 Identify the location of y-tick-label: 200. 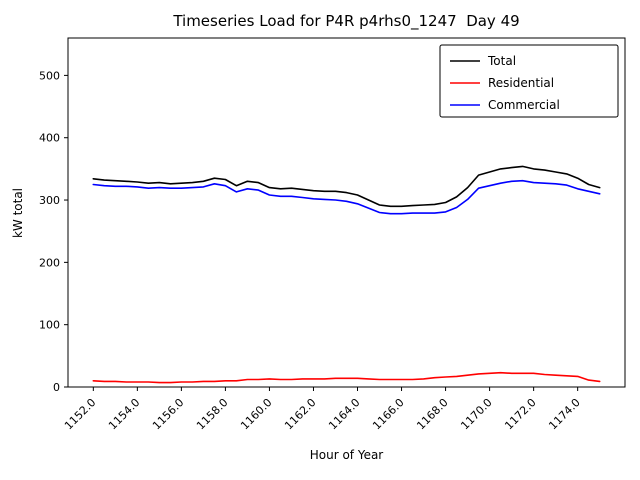
(49, 262).